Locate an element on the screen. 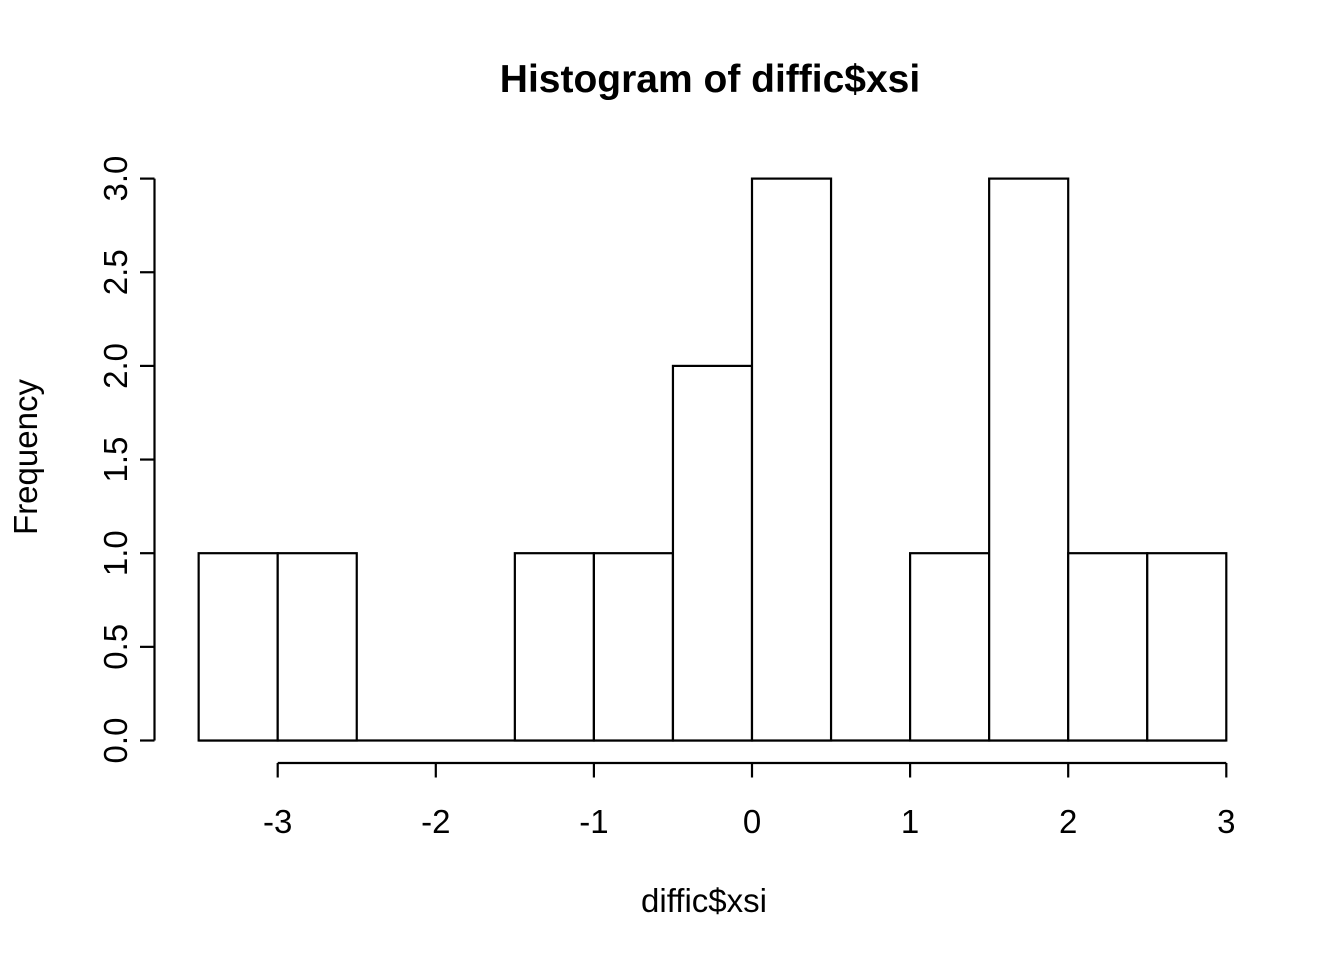  x-axis-label: diffic$xsi is located at coordinates (704, 900).